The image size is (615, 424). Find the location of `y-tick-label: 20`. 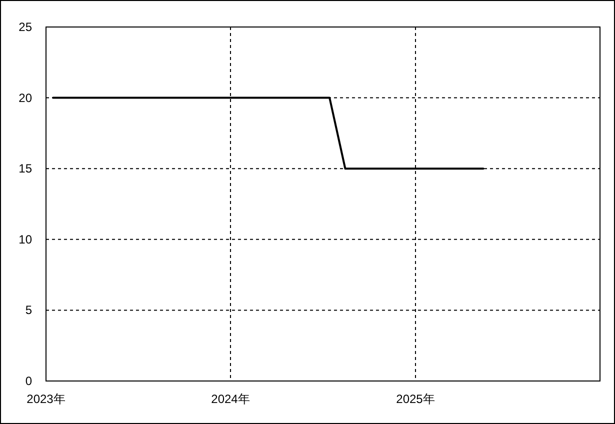

y-tick-label: 20 is located at coordinates (25, 97).